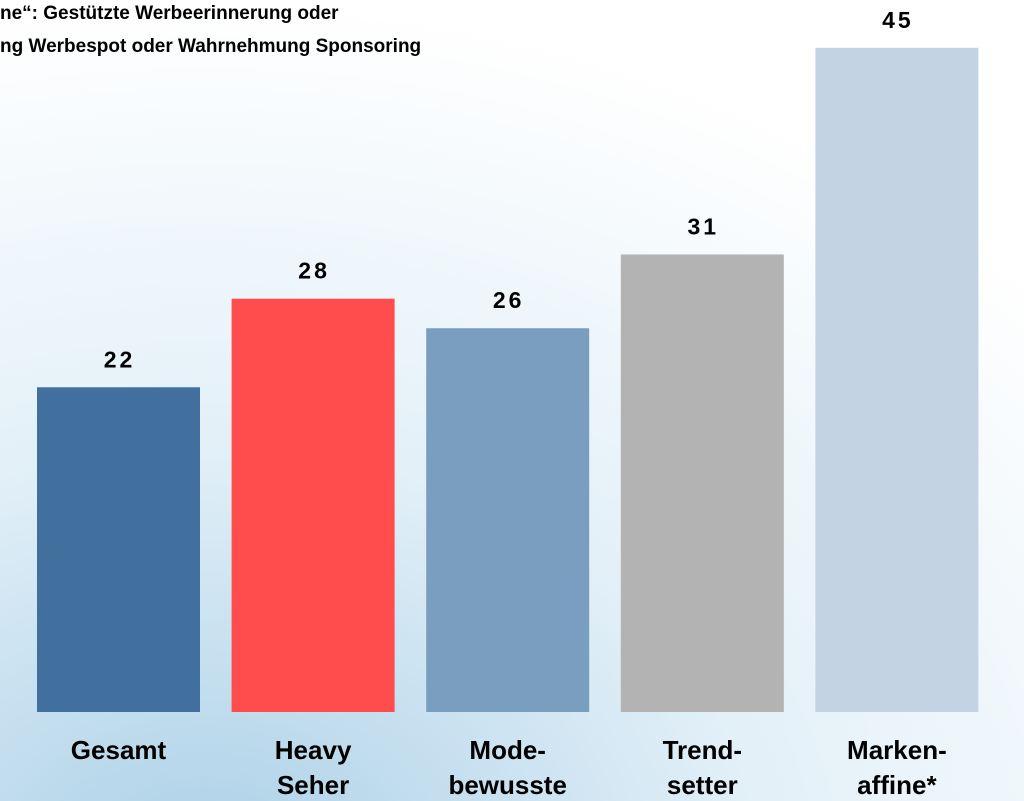 Image resolution: width=1024 pixels, height=801 pixels. Describe the element at coordinates (313, 767) in the screenshot. I see `x-tick-label: Heavy Seher` at that location.